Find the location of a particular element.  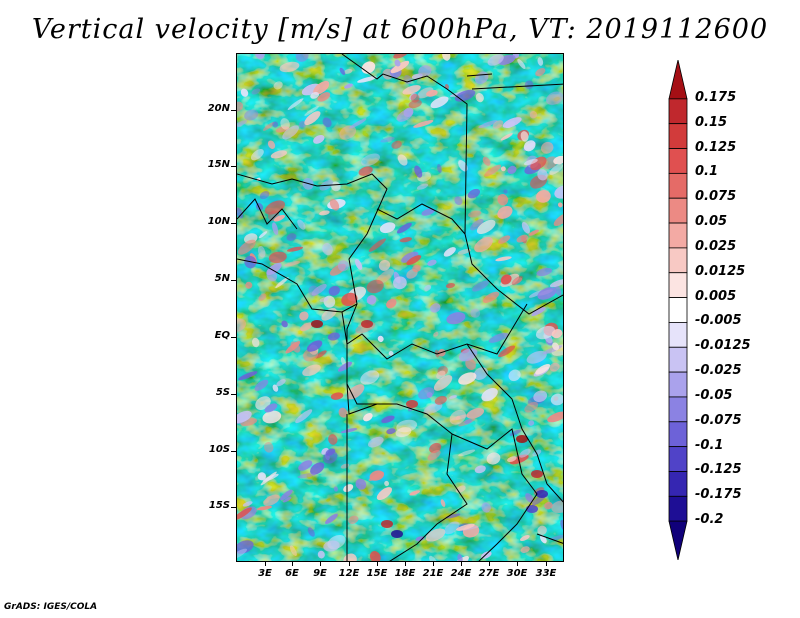

lon-label-33e: 33E is located at coordinates (546, 573).